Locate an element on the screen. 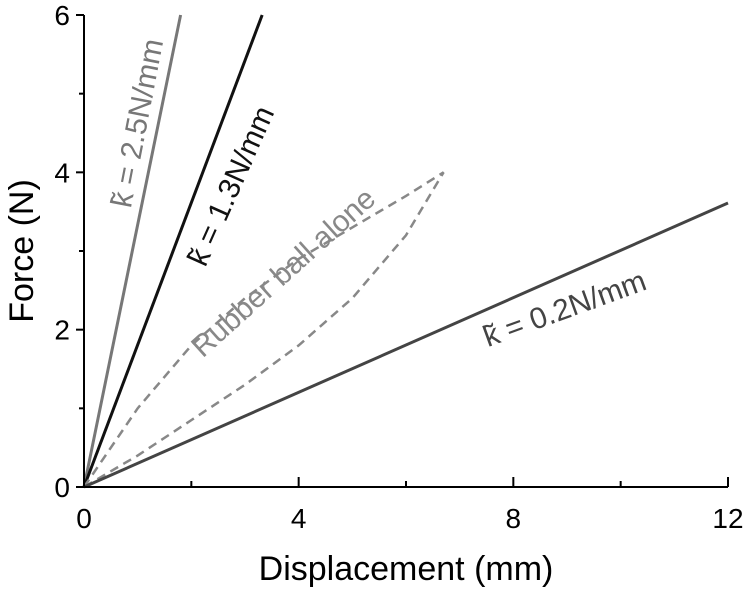 This screenshot has width=744, height=597. y-tick-label: 2 is located at coordinates (62, 330).